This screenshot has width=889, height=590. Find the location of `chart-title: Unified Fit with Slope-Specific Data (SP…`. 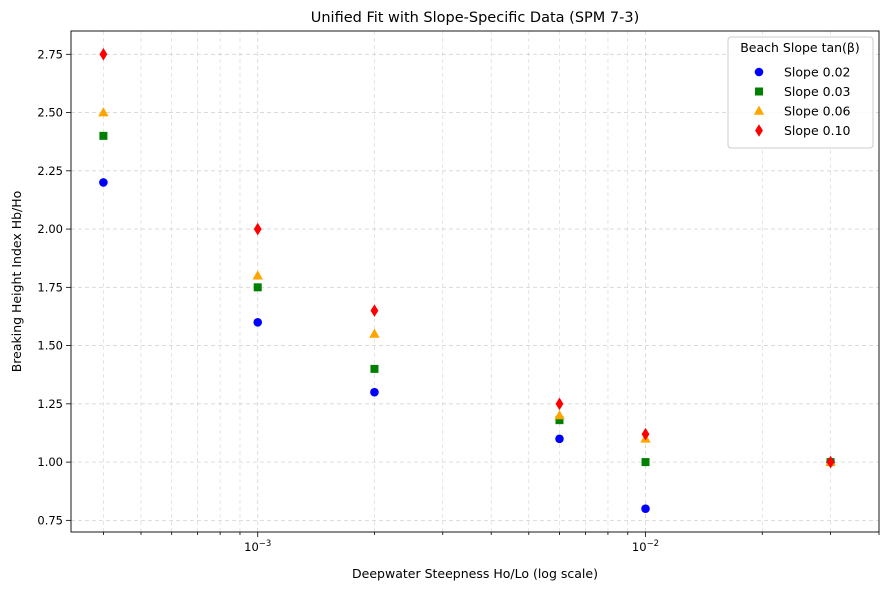

chart-title: Unified Fit with Slope-Specific Data (SP… is located at coordinates (475, 18).